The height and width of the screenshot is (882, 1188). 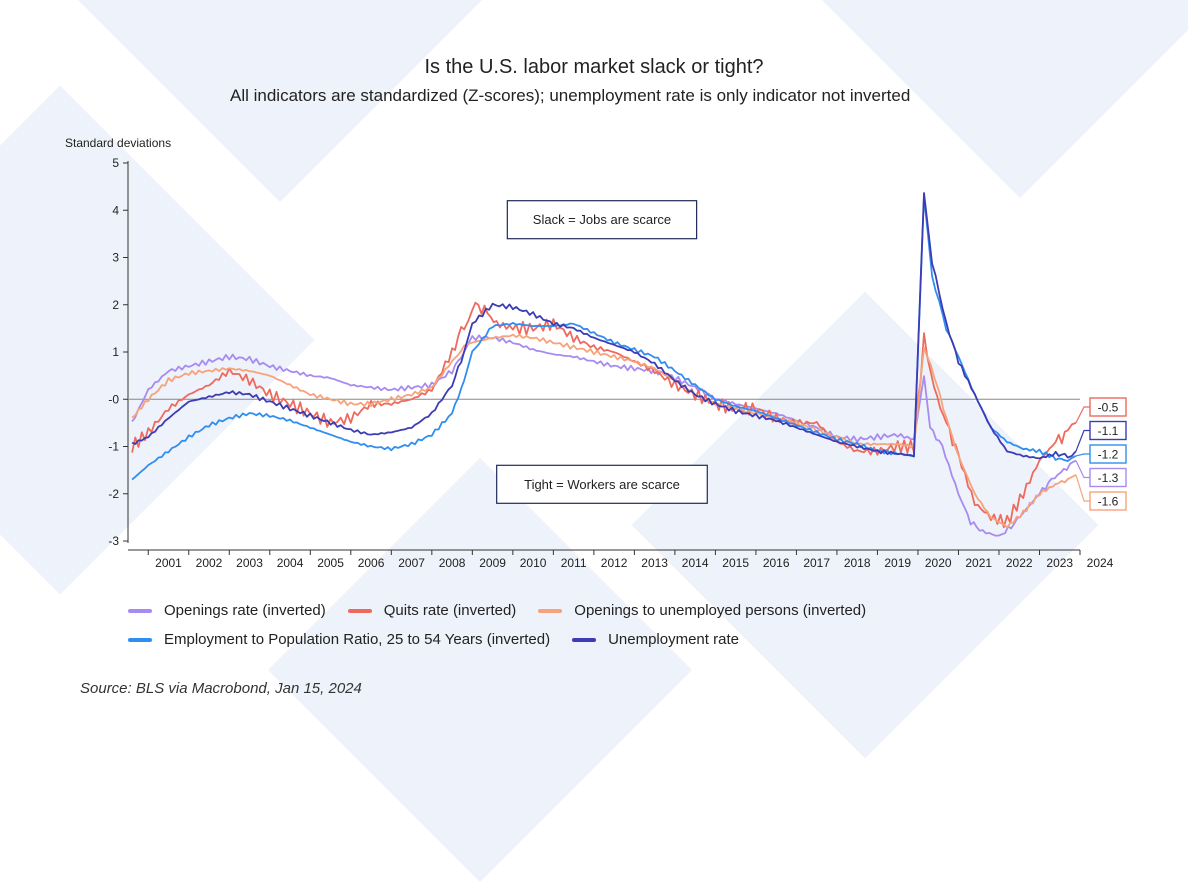 What do you see at coordinates (776, 563) in the screenshot?
I see `x-tick-label: 2016` at bounding box center [776, 563].